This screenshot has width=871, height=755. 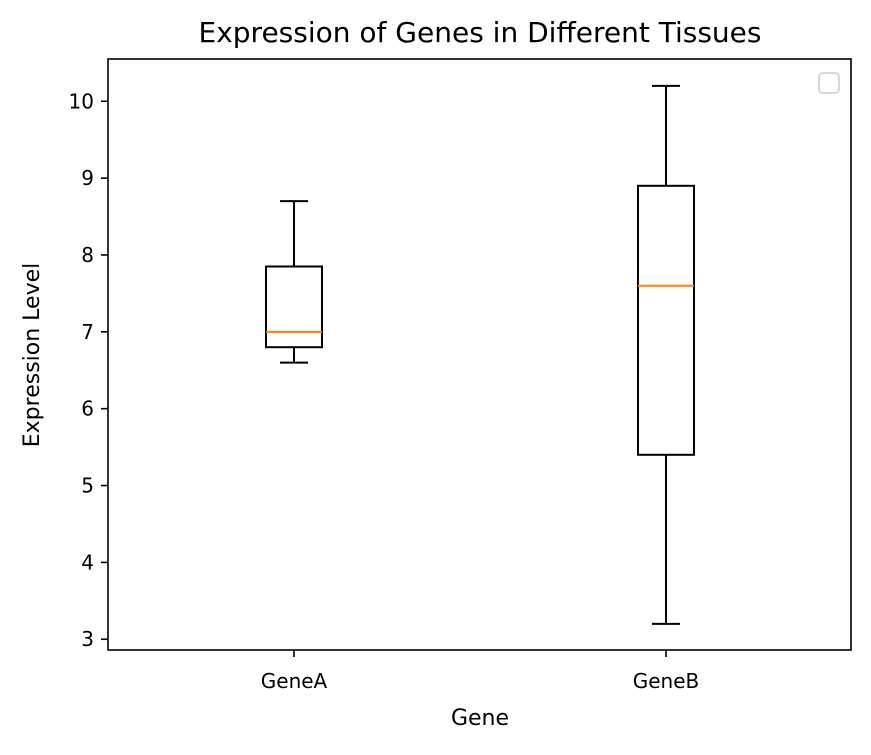 What do you see at coordinates (294, 307) in the screenshot?
I see `genea-box` at bounding box center [294, 307].